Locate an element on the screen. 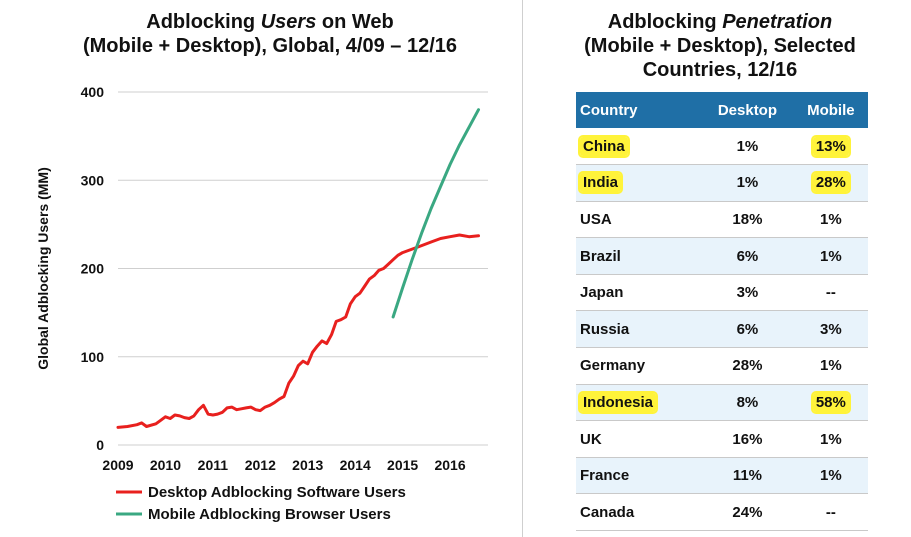 This screenshot has width=911, height=537. legend-label: Desktop Adblocking Software Users is located at coordinates (277, 492).